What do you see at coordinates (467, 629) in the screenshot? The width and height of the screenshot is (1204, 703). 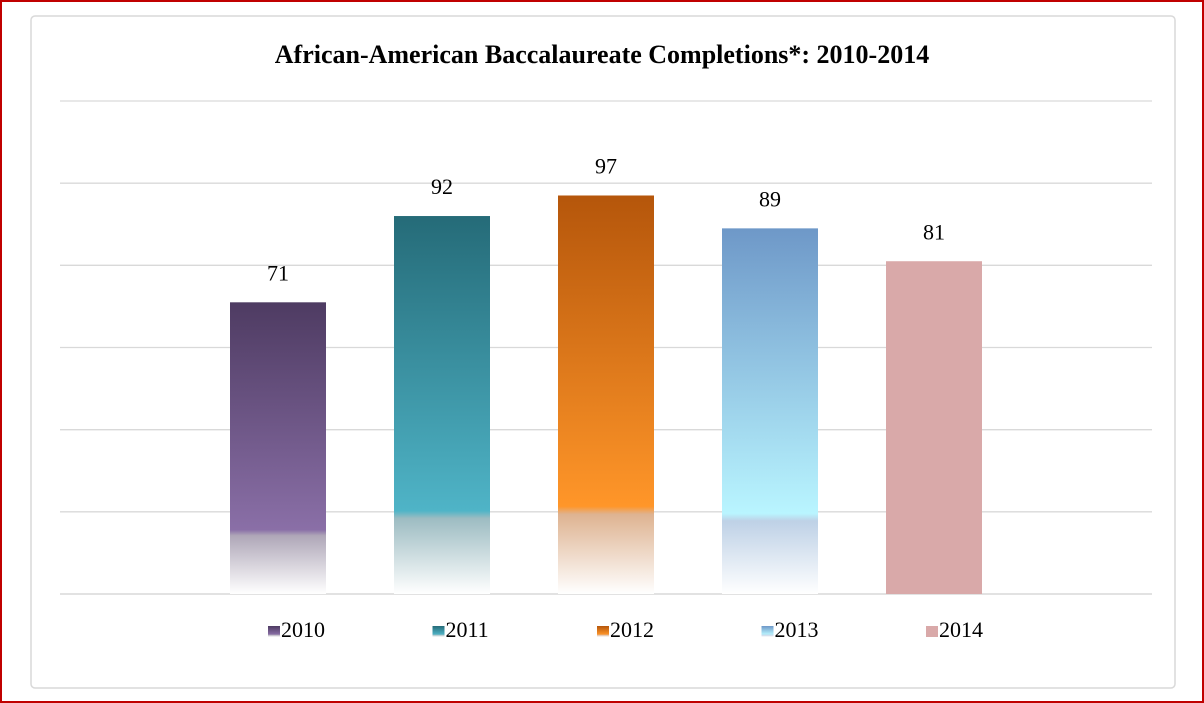 I see `legend-label: 2011` at bounding box center [467, 629].